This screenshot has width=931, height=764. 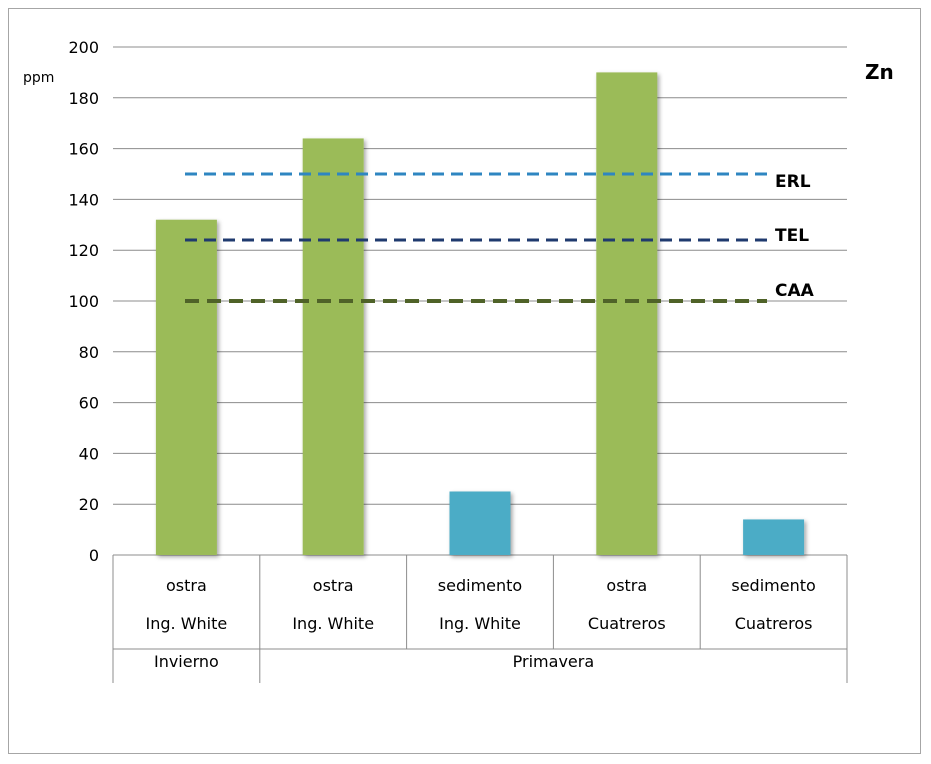 I want to click on group-label: Invierno, so click(x=186, y=661).